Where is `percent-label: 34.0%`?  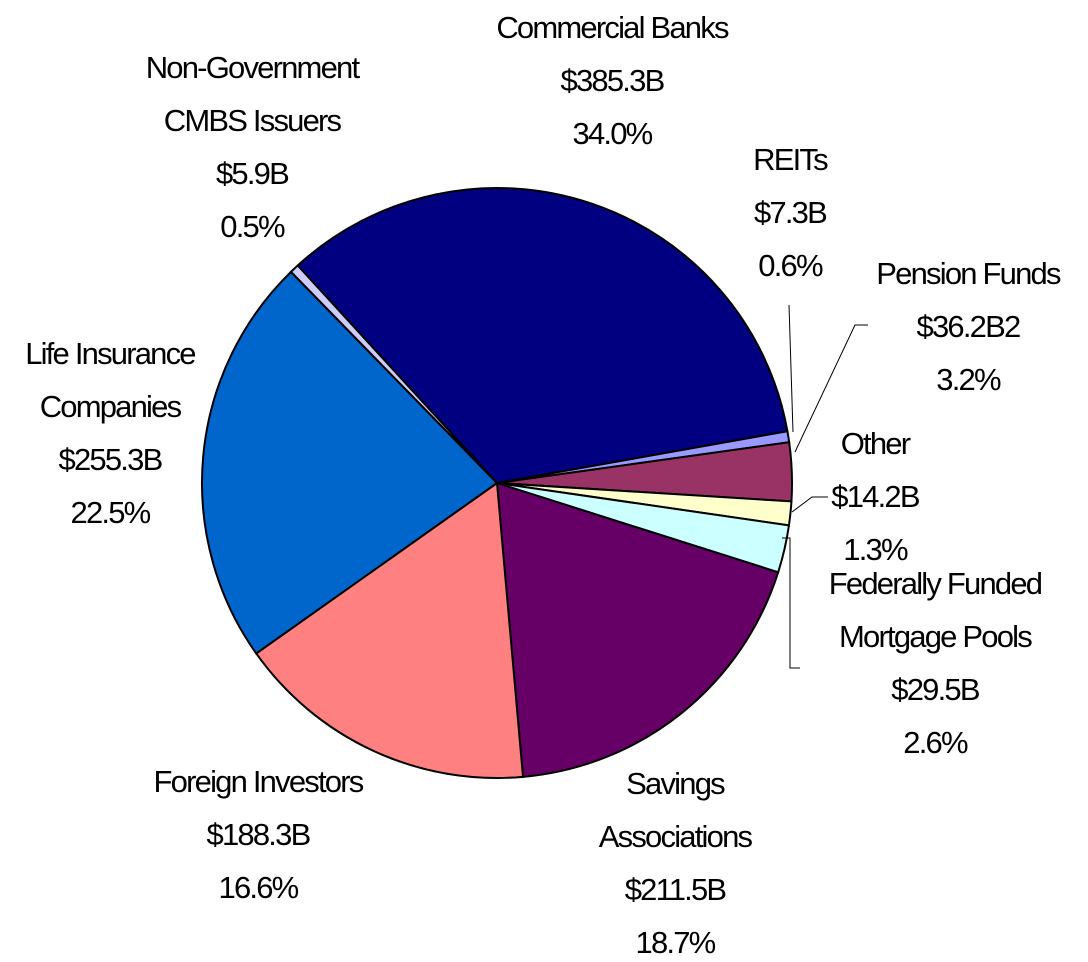 percent-label: 34.0% is located at coordinates (613, 133).